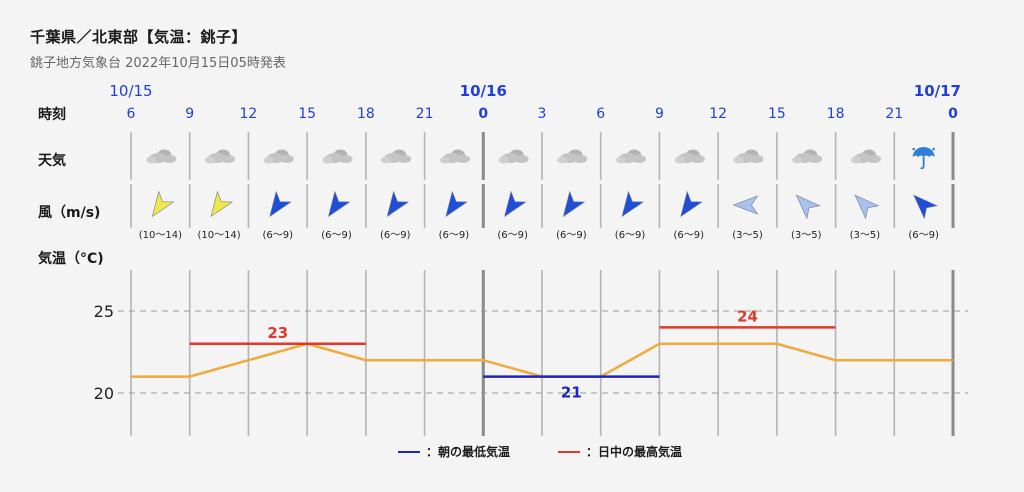  I want to click on legend-max-label: ：日中の最高気温, so click(634, 452).